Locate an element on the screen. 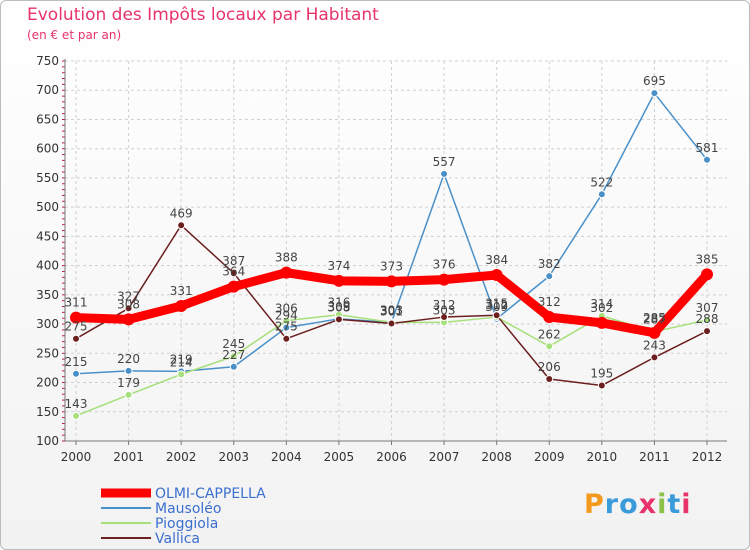 The image size is (750, 550). y-tick-label: 250 is located at coordinates (47, 353).